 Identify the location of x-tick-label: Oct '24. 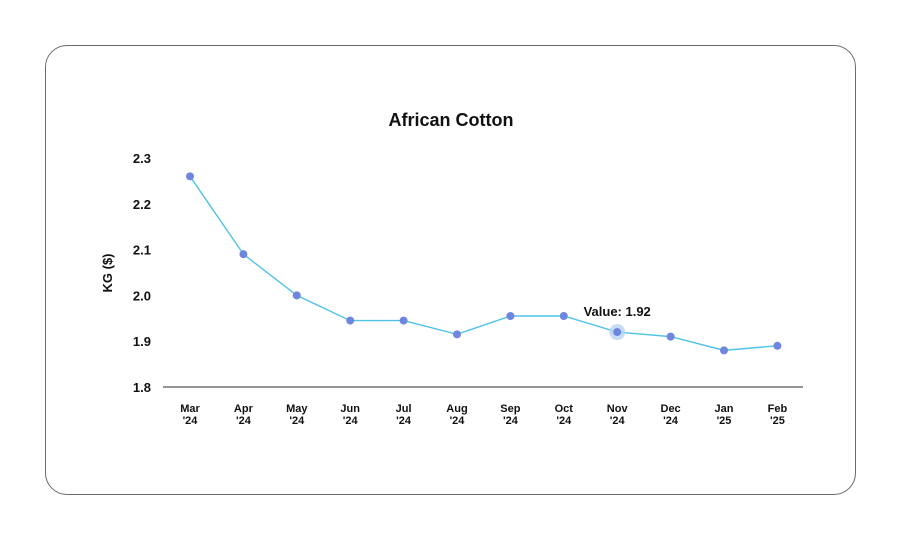
(564, 415).